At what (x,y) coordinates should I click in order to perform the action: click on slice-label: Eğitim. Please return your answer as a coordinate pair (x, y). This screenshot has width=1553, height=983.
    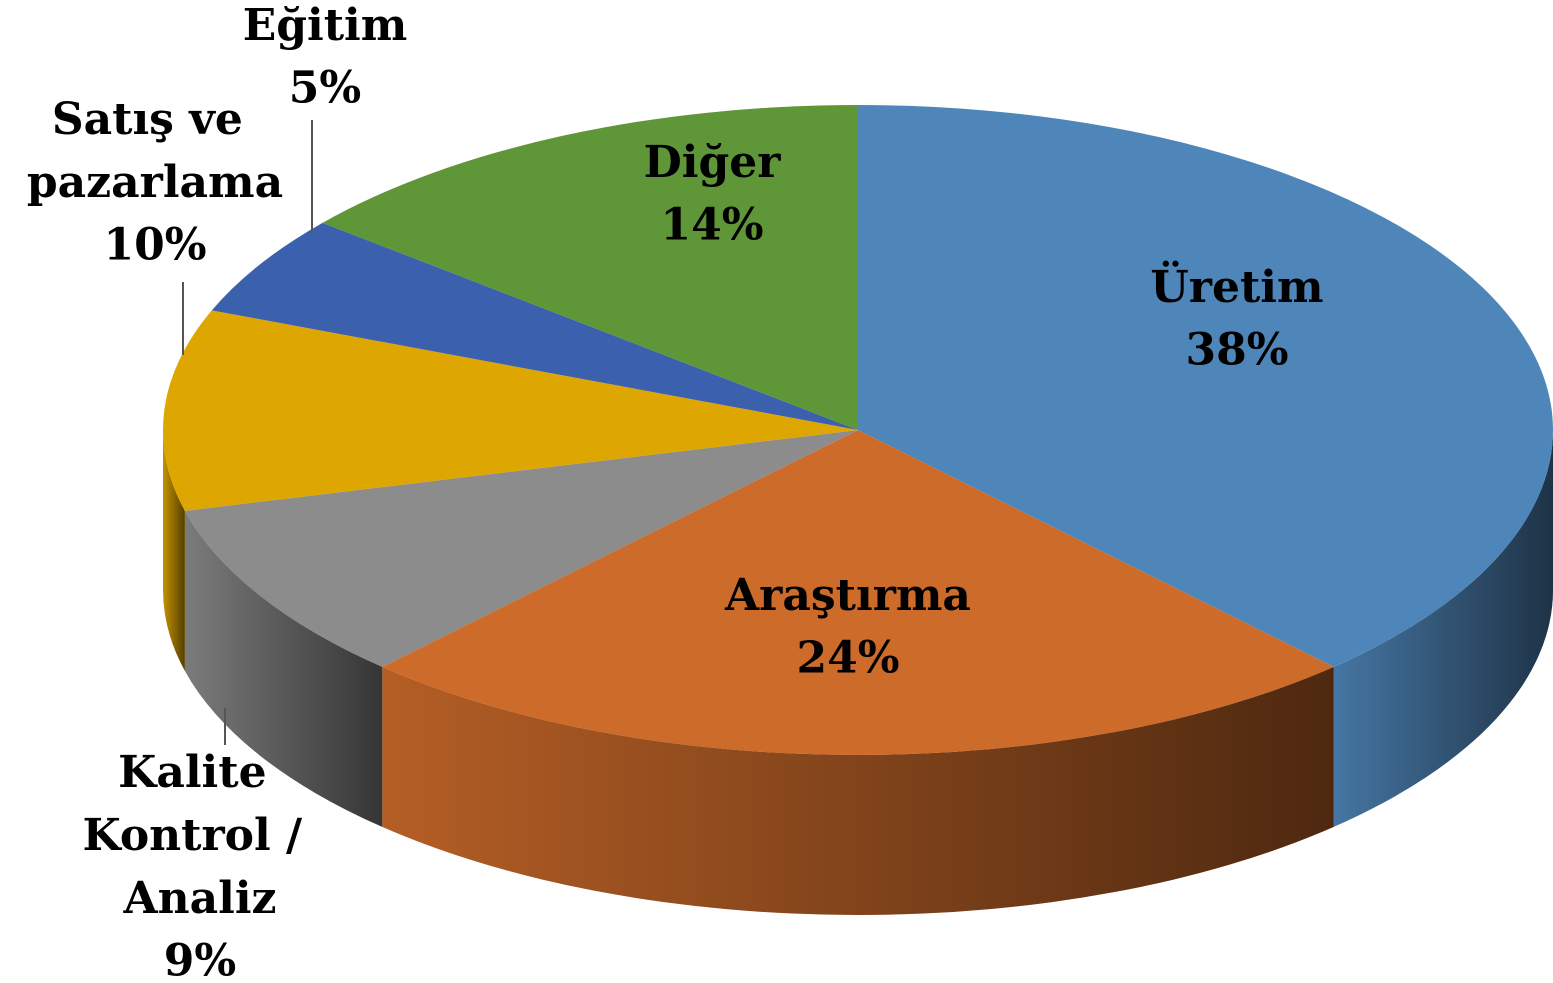
    Looking at the image, I should click on (325, 25).